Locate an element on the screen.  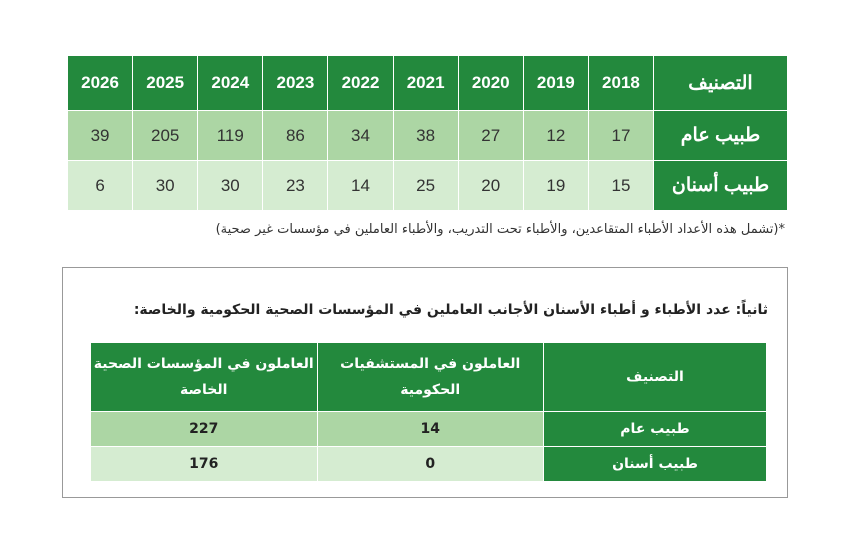
header-government: العاملون في المستشفيات الحكومية is located at coordinates (430, 377).